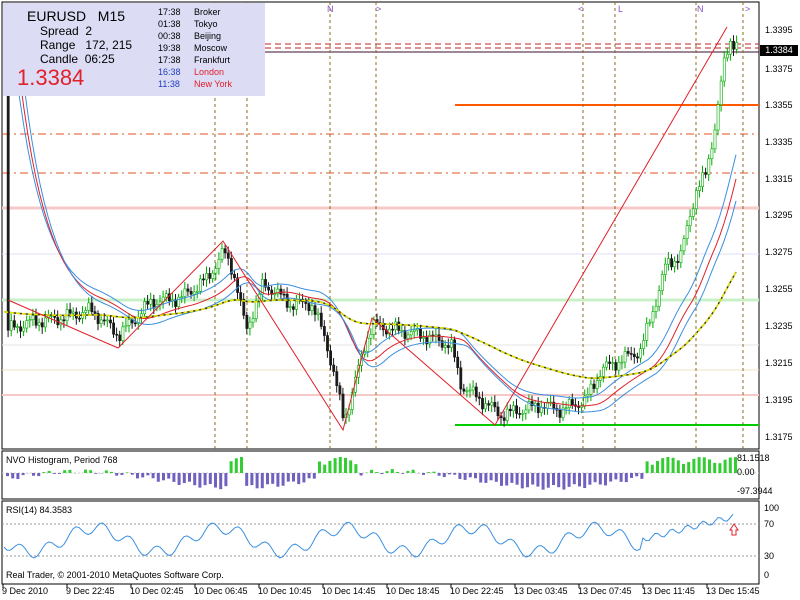 The image size is (800, 600). What do you see at coordinates (668, 591) in the screenshot?
I see `time-label: 13 Dec 11:45` at bounding box center [668, 591].